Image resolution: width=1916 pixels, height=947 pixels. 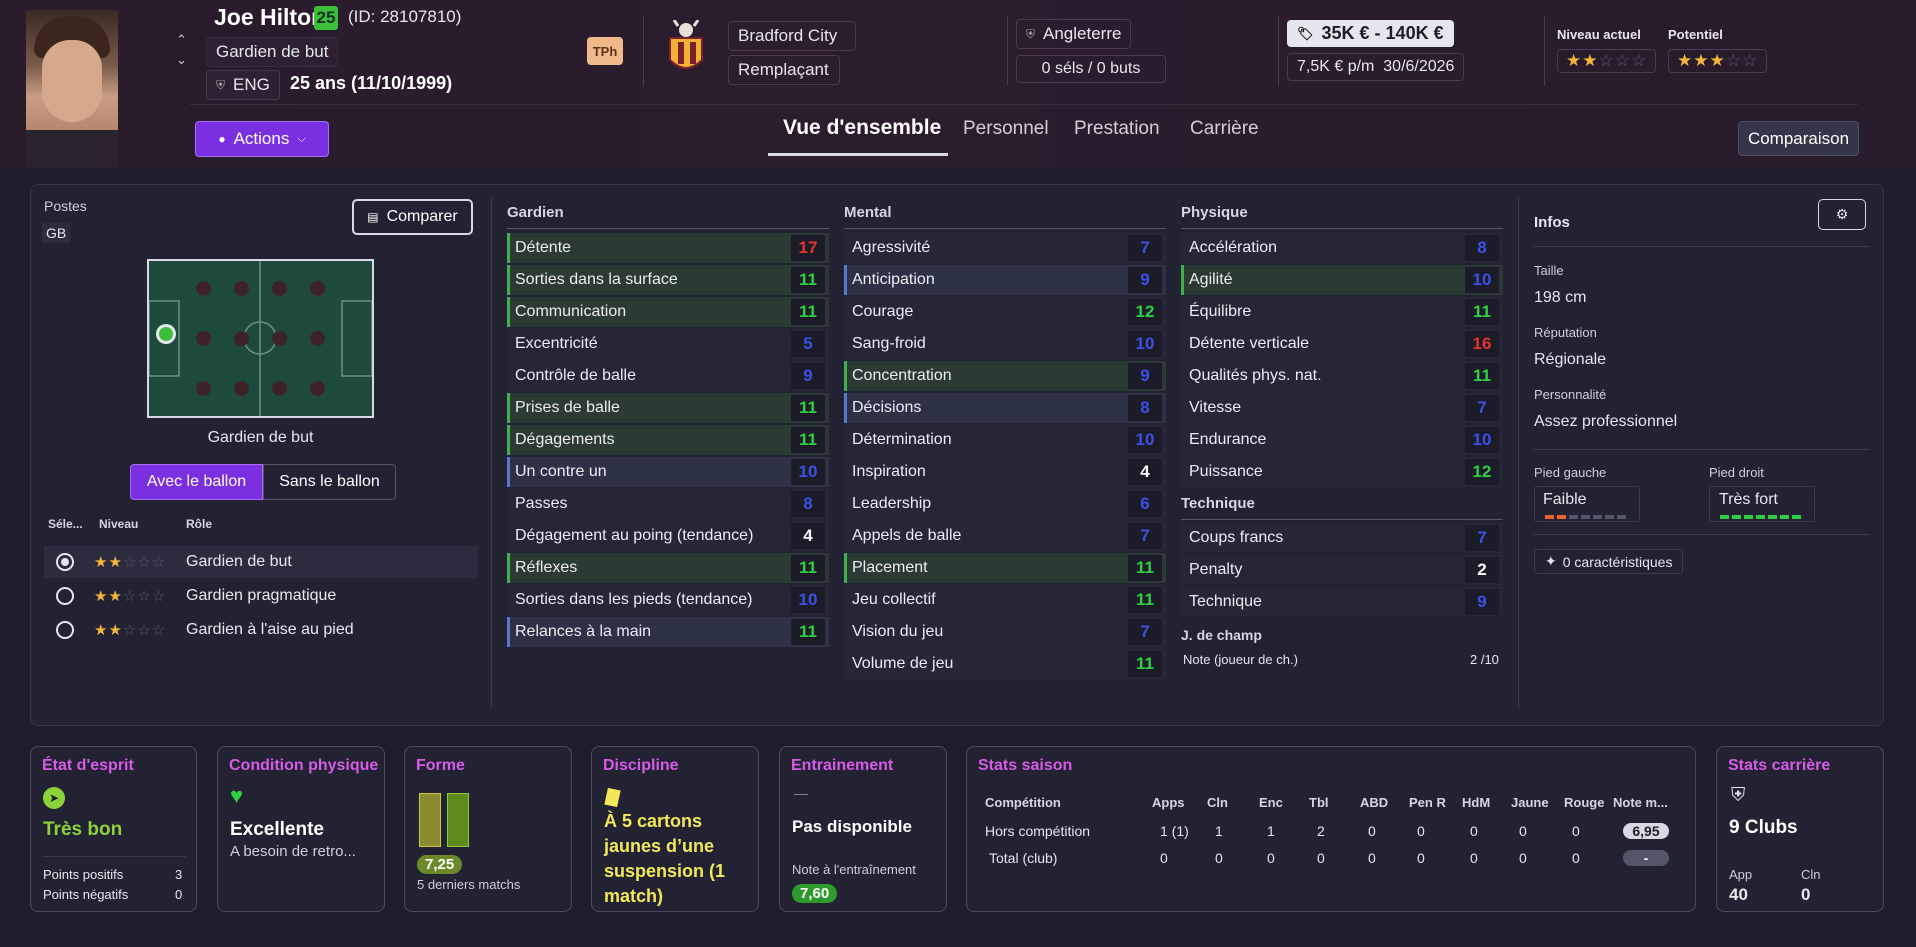 What do you see at coordinates (1005, 664) in the screenshot?
I see `attribute-row: Volume de jeu 11` at bounding box center [1005, 664].